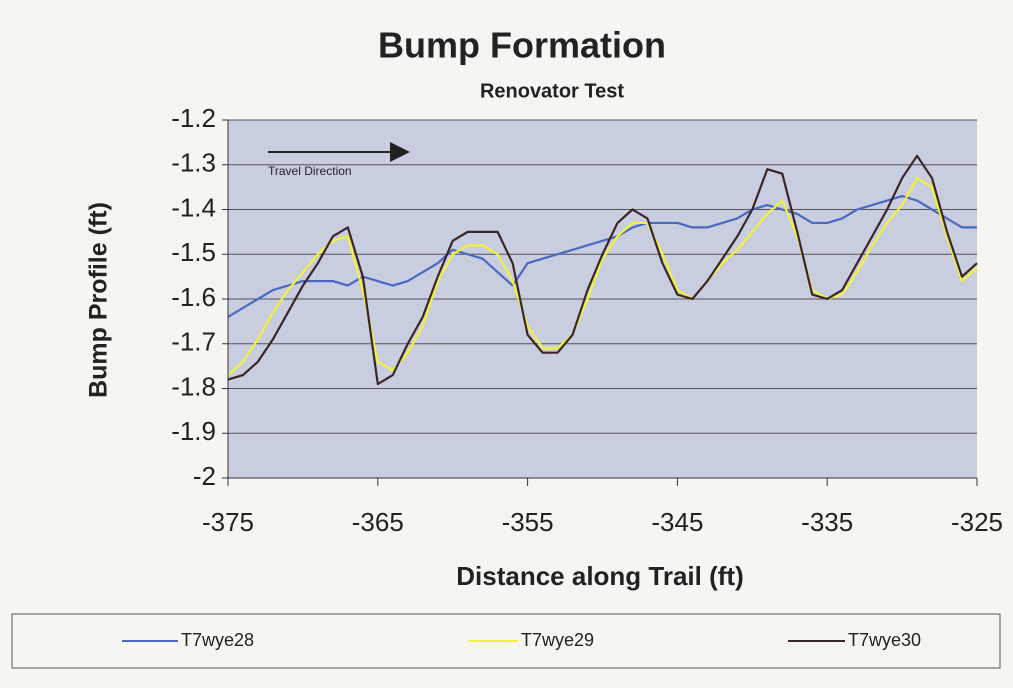  I want to click on legend-label: T7wye30, so click(884, 640).